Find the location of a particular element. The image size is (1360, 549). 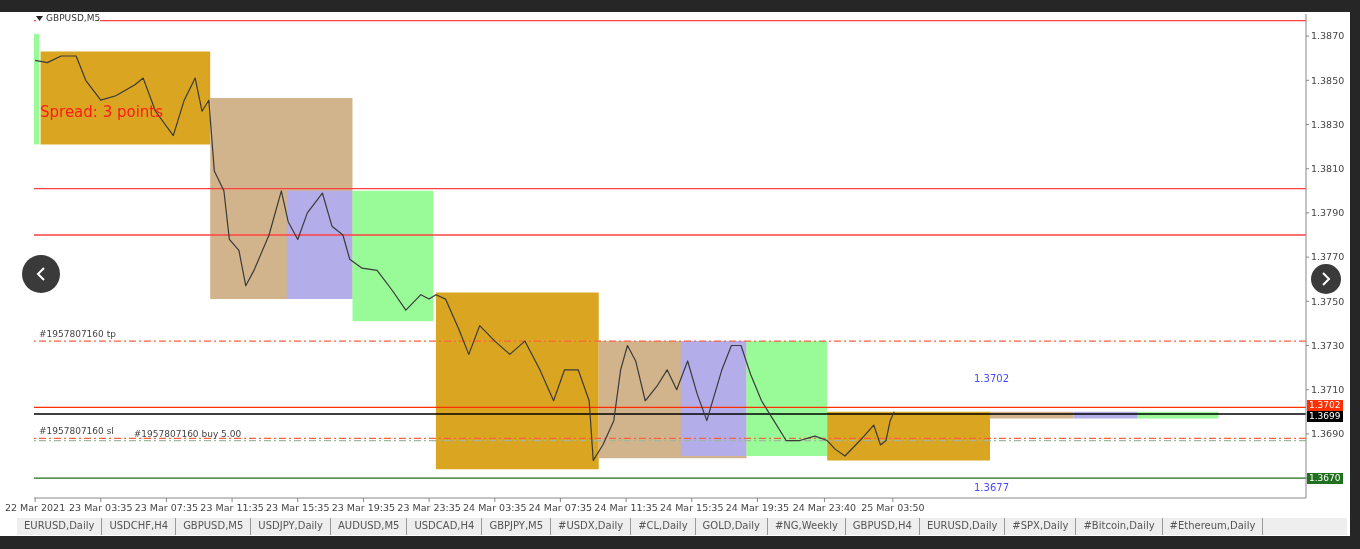

x-tick-label: 22 Mar 2021 is located at coordinates (35, 507).